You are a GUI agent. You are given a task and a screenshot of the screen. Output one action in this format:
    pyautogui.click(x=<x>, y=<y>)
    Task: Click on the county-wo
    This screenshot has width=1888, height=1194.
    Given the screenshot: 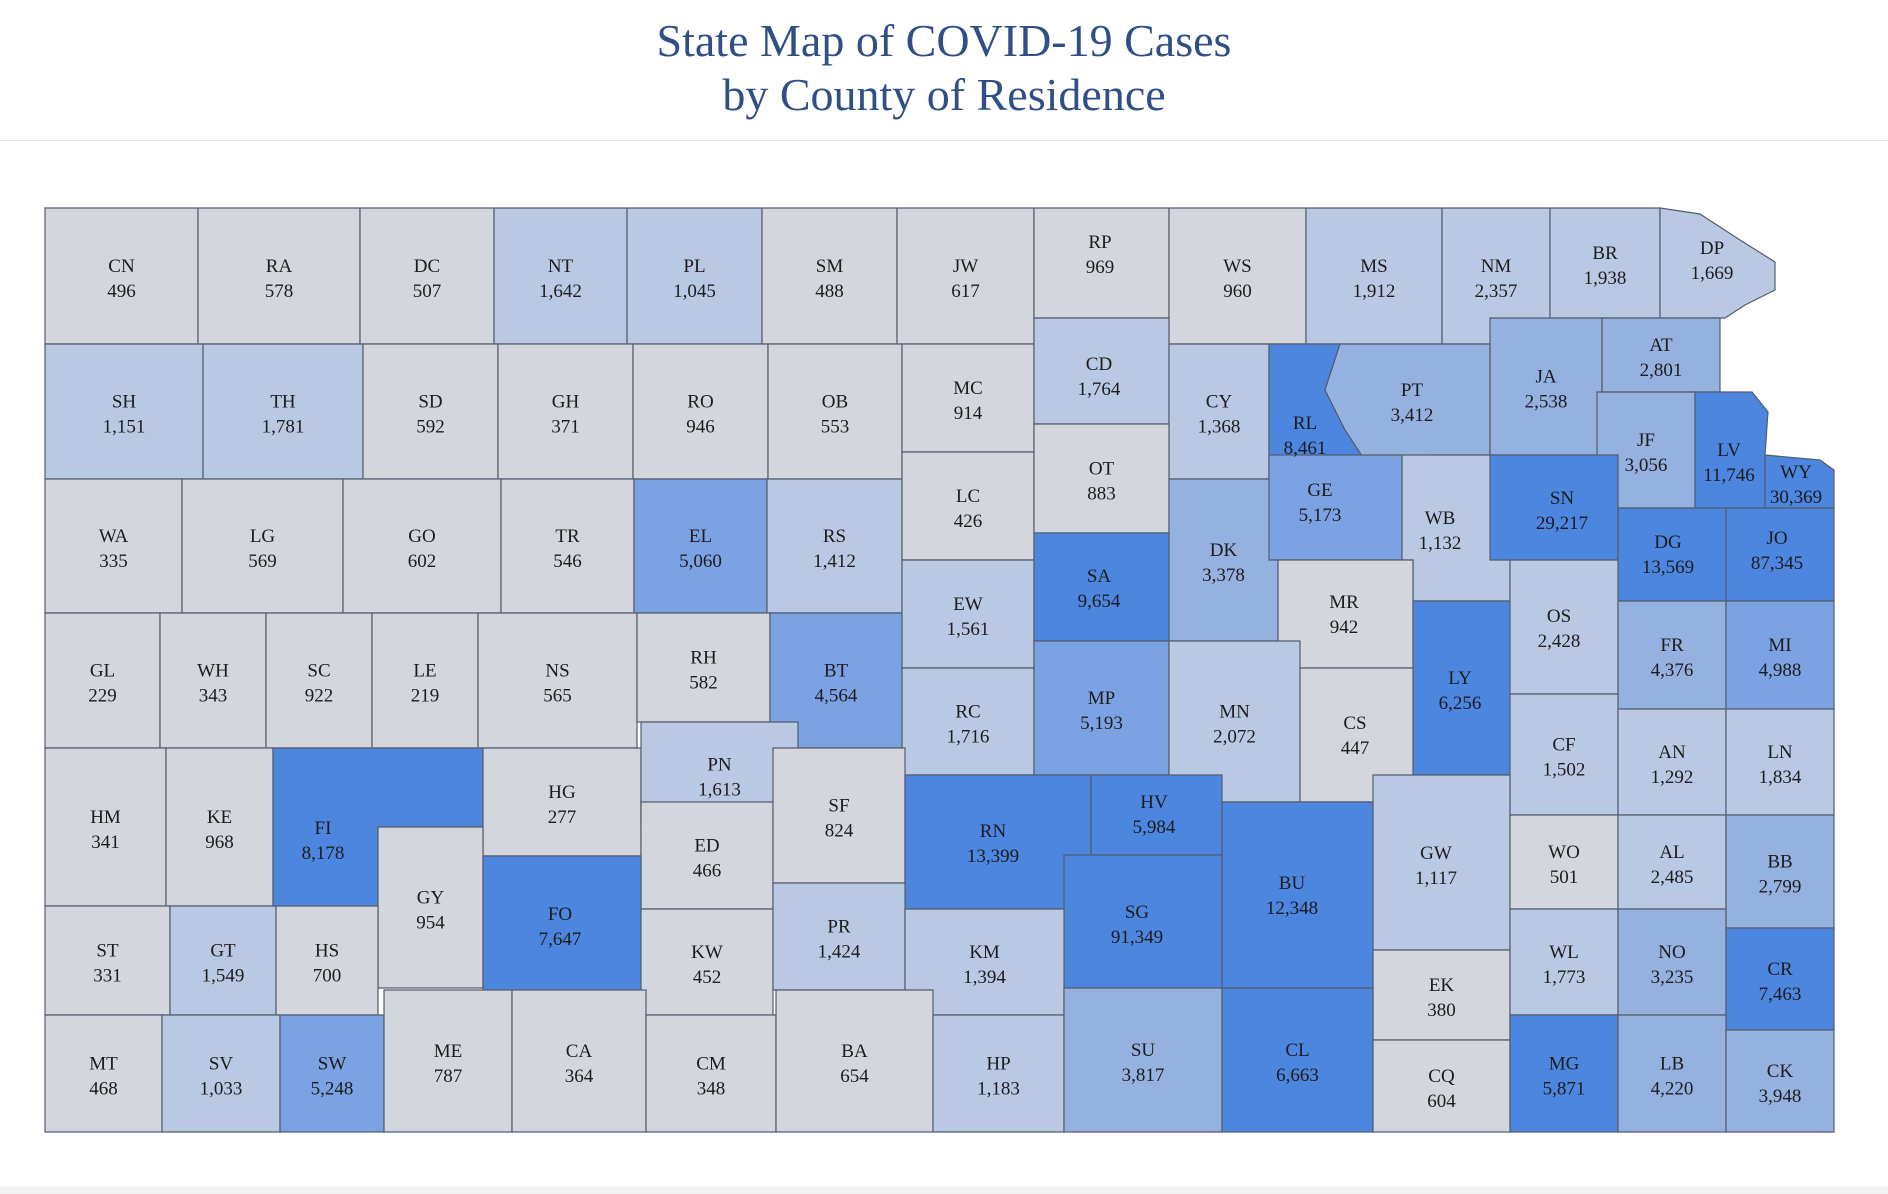 What is the action you would take?
    pyautogui.click(x=1564, y=862)
    